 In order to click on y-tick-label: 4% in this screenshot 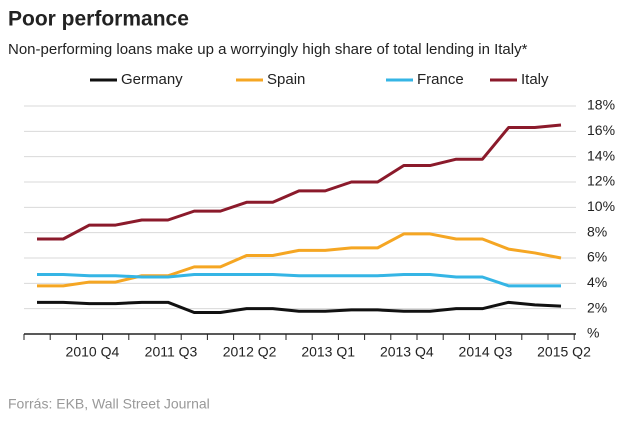, I will do `click(597, 282)`.